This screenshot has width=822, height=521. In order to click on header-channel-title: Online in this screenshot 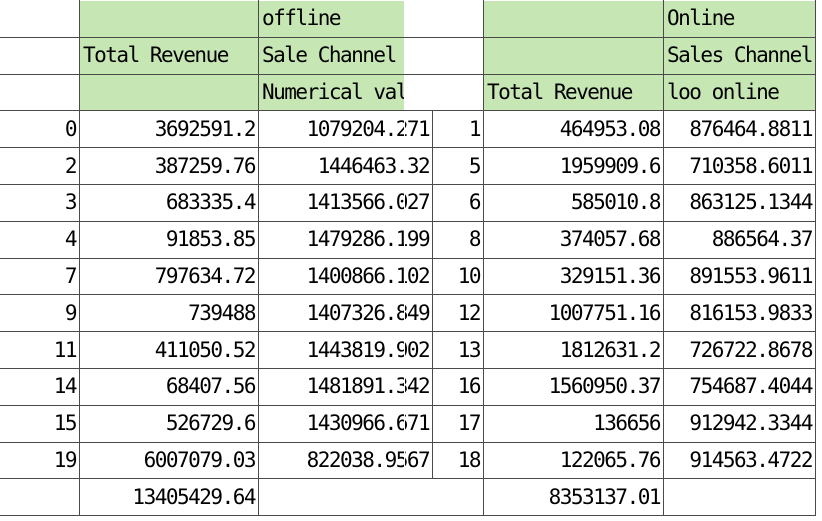, I will do `click(739, 19)`.